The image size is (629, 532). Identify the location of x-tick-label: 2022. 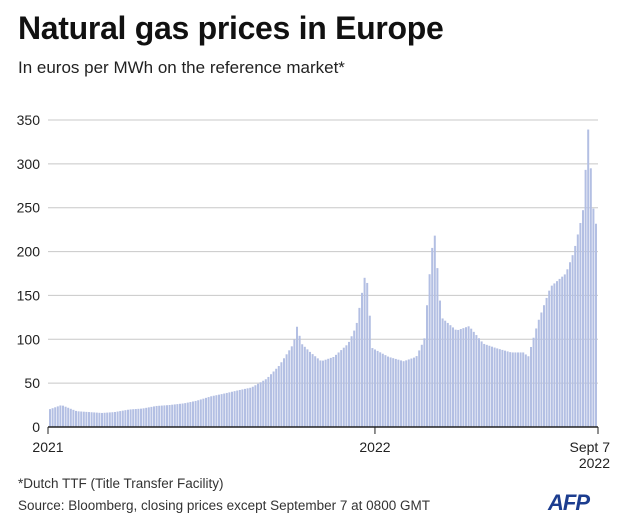
(374, 447).